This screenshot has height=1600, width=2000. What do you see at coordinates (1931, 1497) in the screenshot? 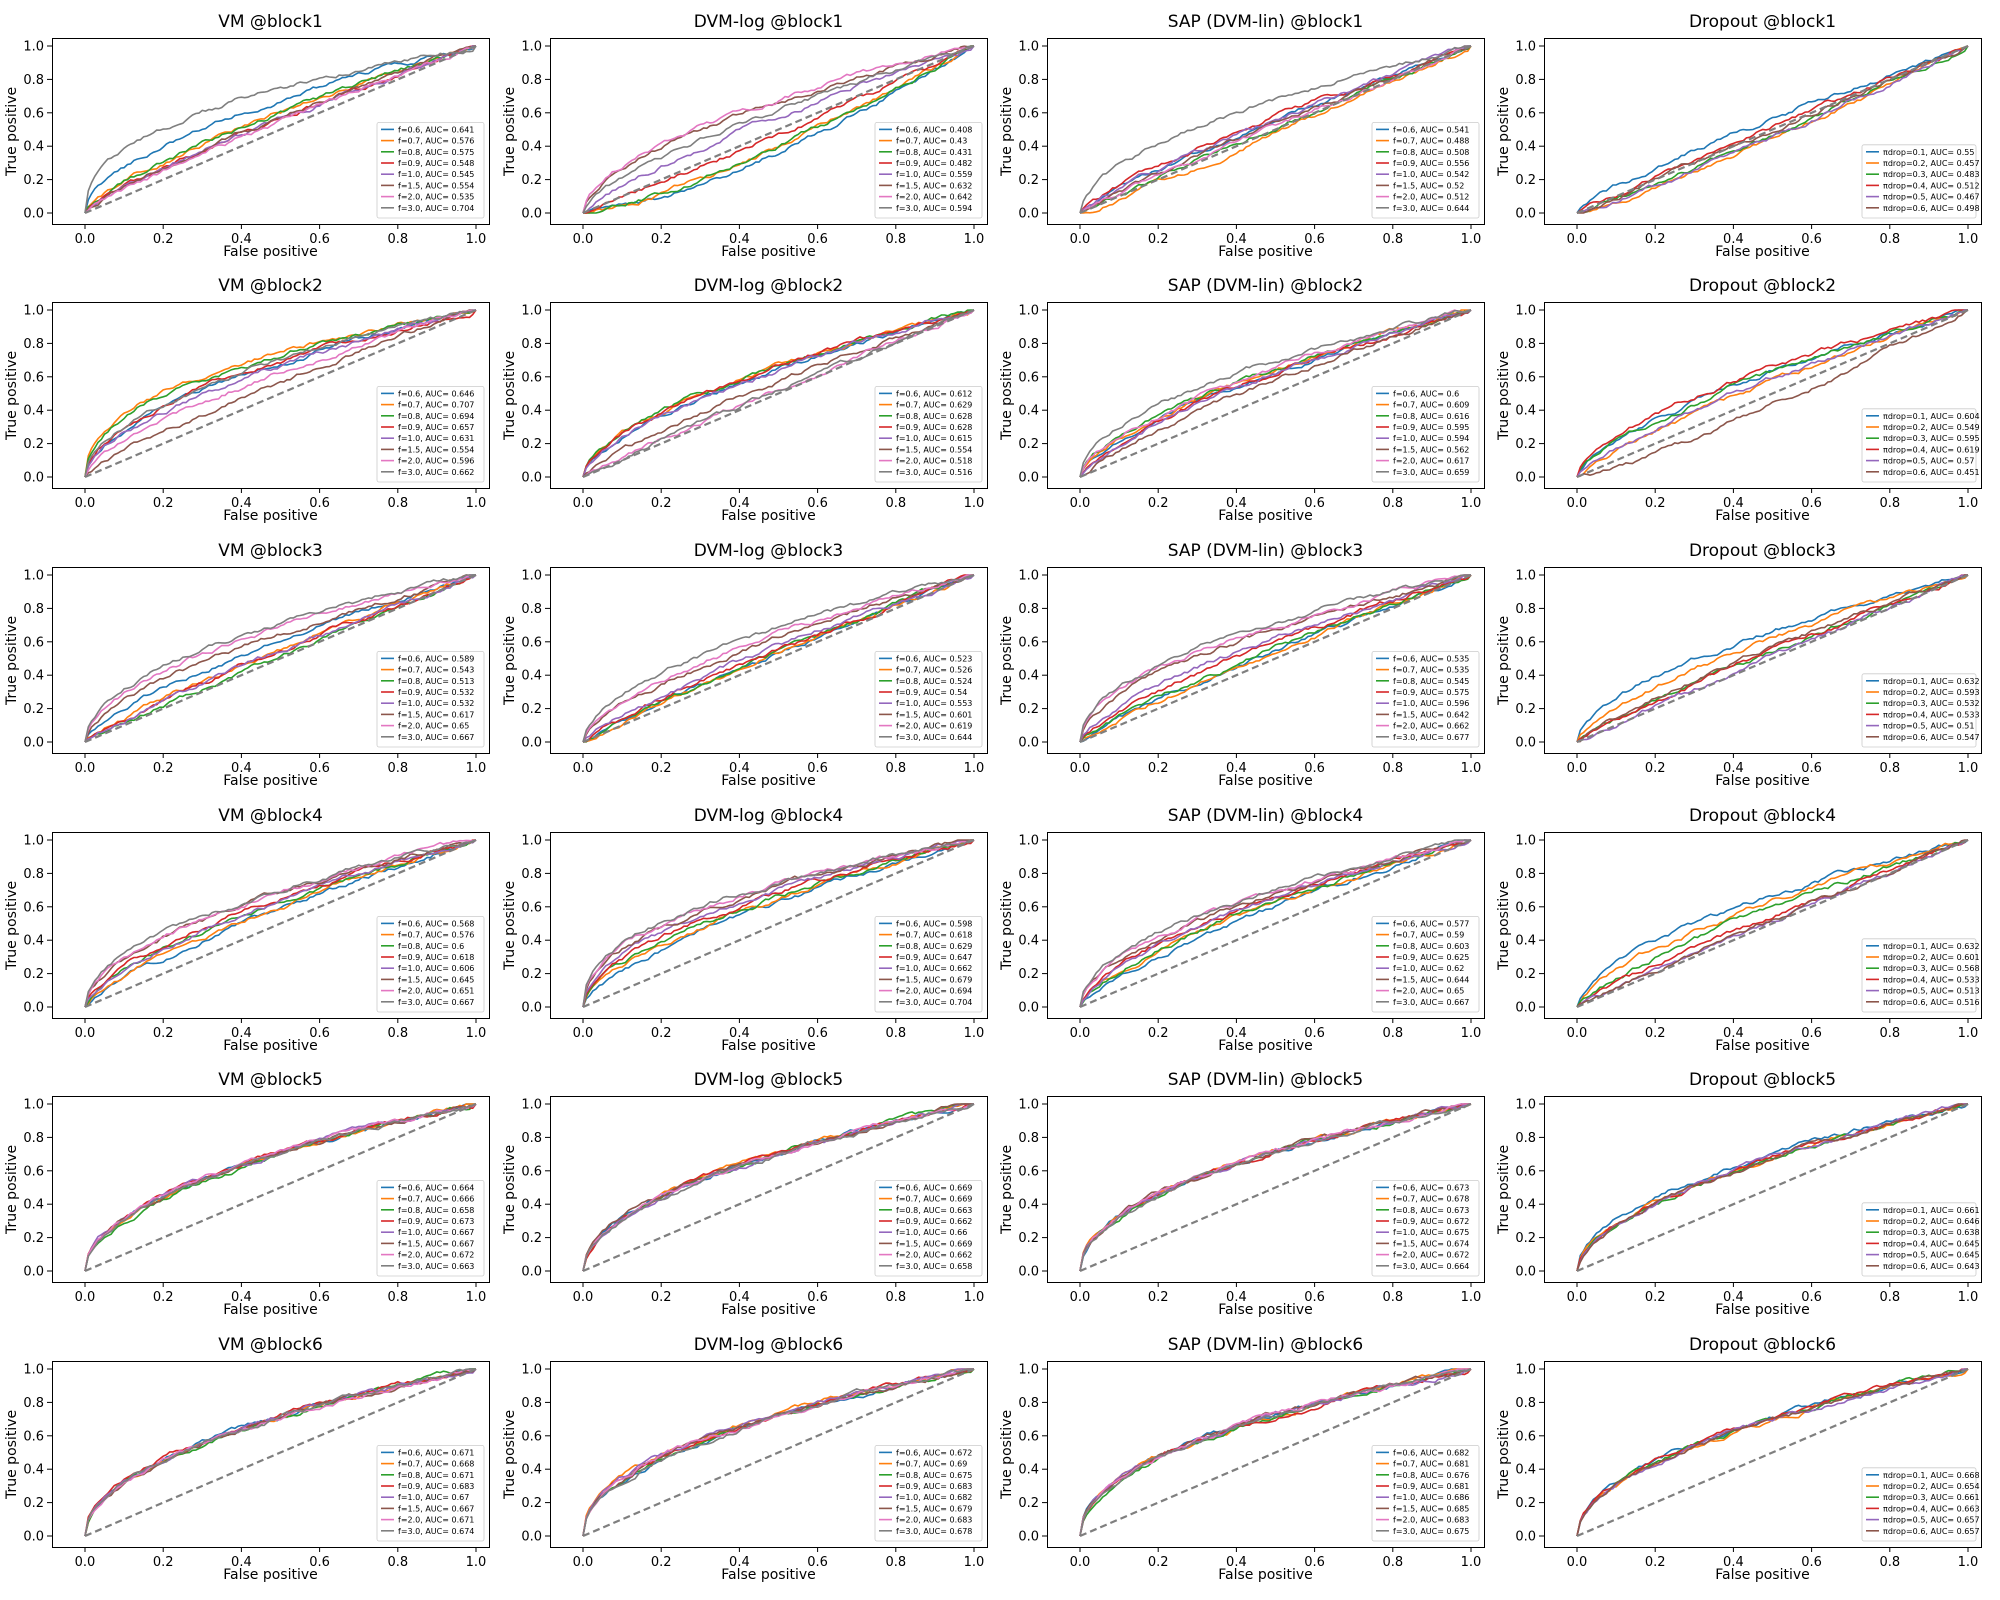
I see `legend-label: πdrop=0.3, AUC= 0.661` at bounding box center [1931, 1497].